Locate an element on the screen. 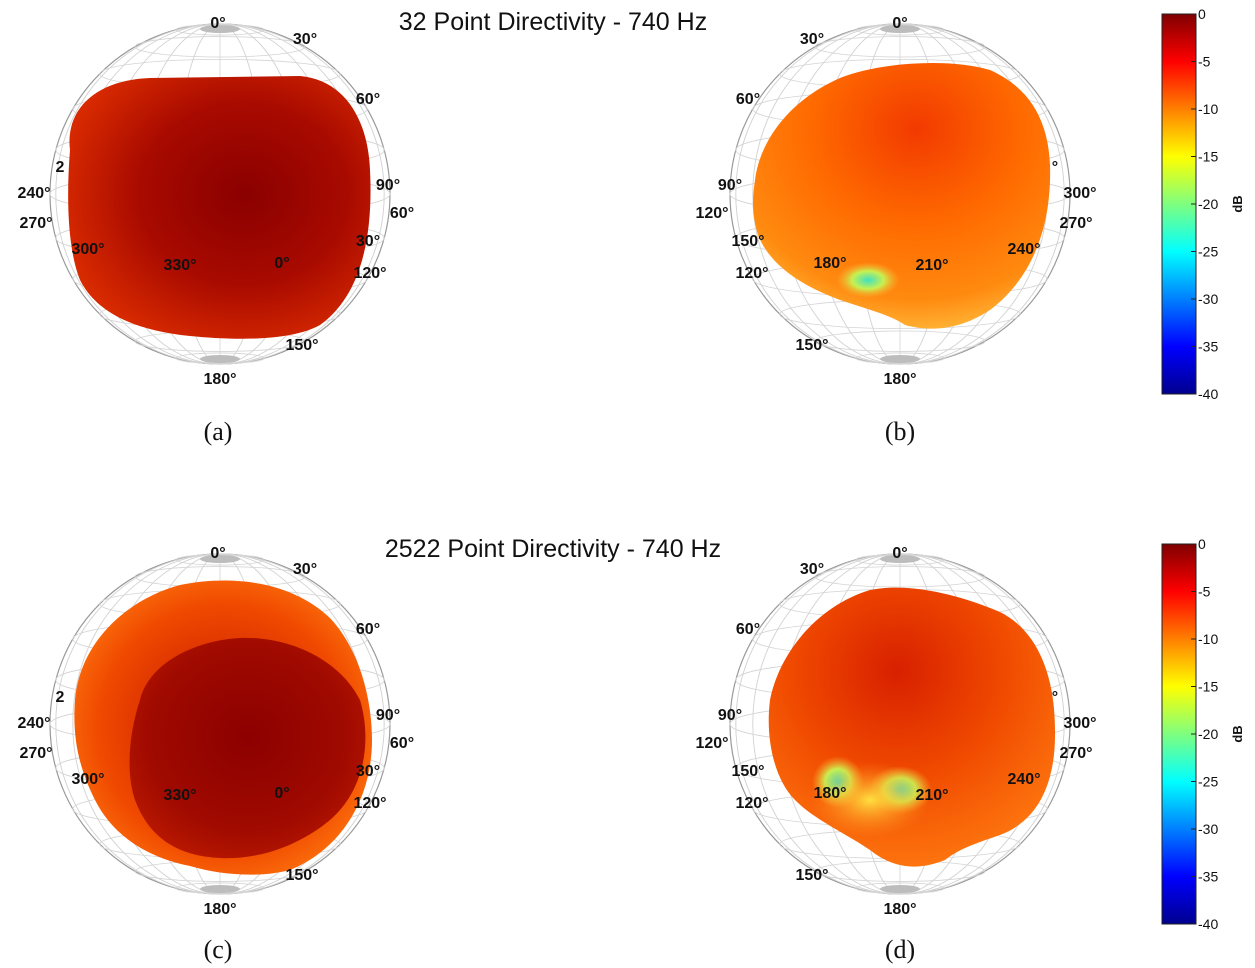  caption-b: (b) is located at coordinates (900, 431).